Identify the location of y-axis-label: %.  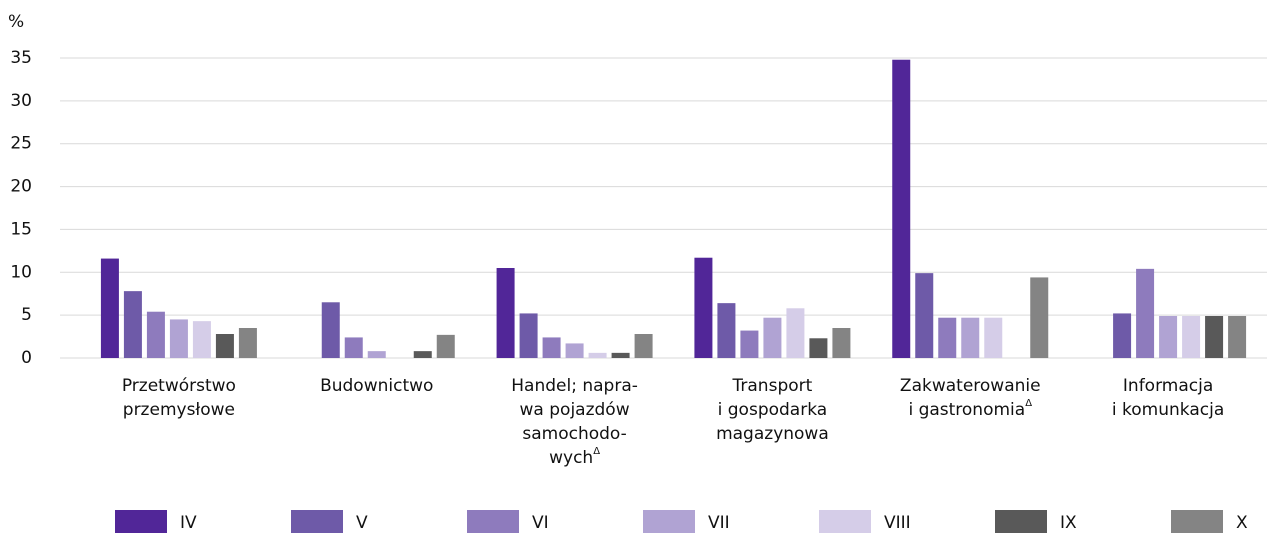
(16, 22).